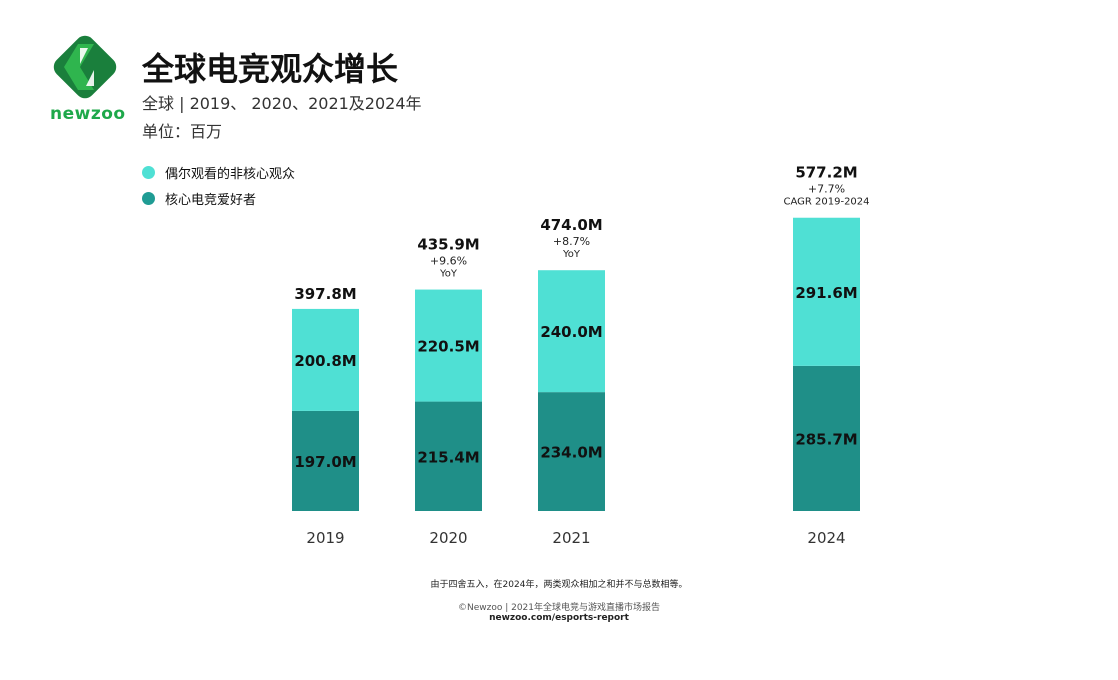 This screenshot has height=680, width=1118. I want to click on bar-value-label: 220.5M, so click(448, 347).